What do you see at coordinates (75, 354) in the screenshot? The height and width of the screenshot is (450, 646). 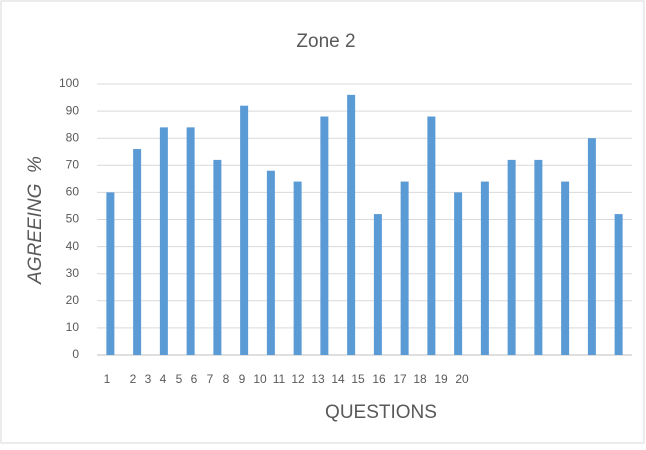 I see `y-tick-label: 0` at bounding box center [75, 354].